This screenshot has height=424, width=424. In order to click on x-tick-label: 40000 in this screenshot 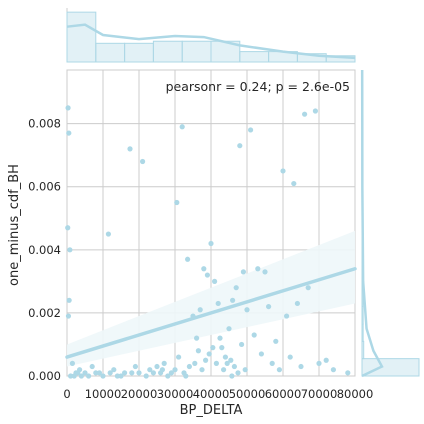, I will do `click(211, 394)`.